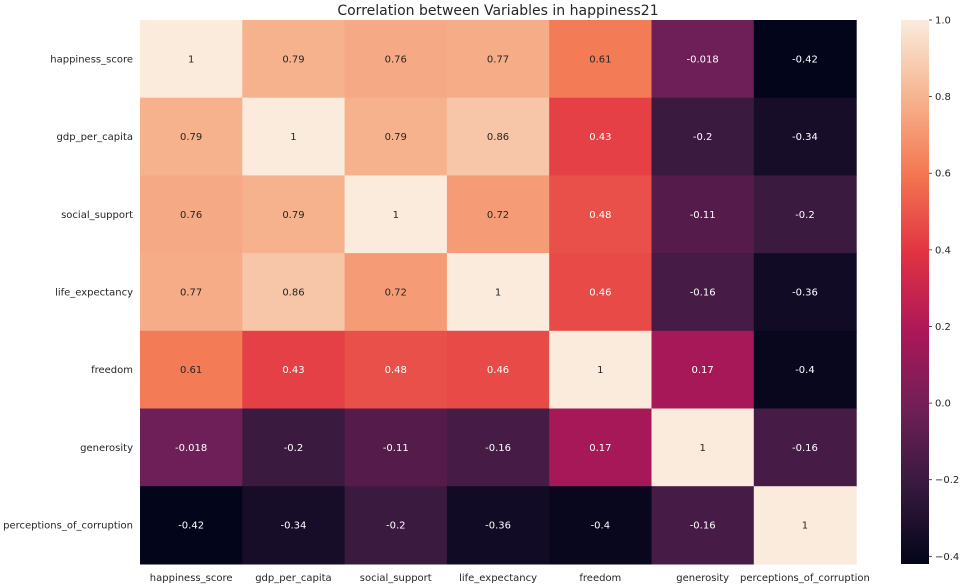 The width and height of the screenshot is (963, 588). What do you see at coordinates (943, 97) in the screenshot?
I see `colorbar-tick-label: 0.8` at bounding box center [943, 97].